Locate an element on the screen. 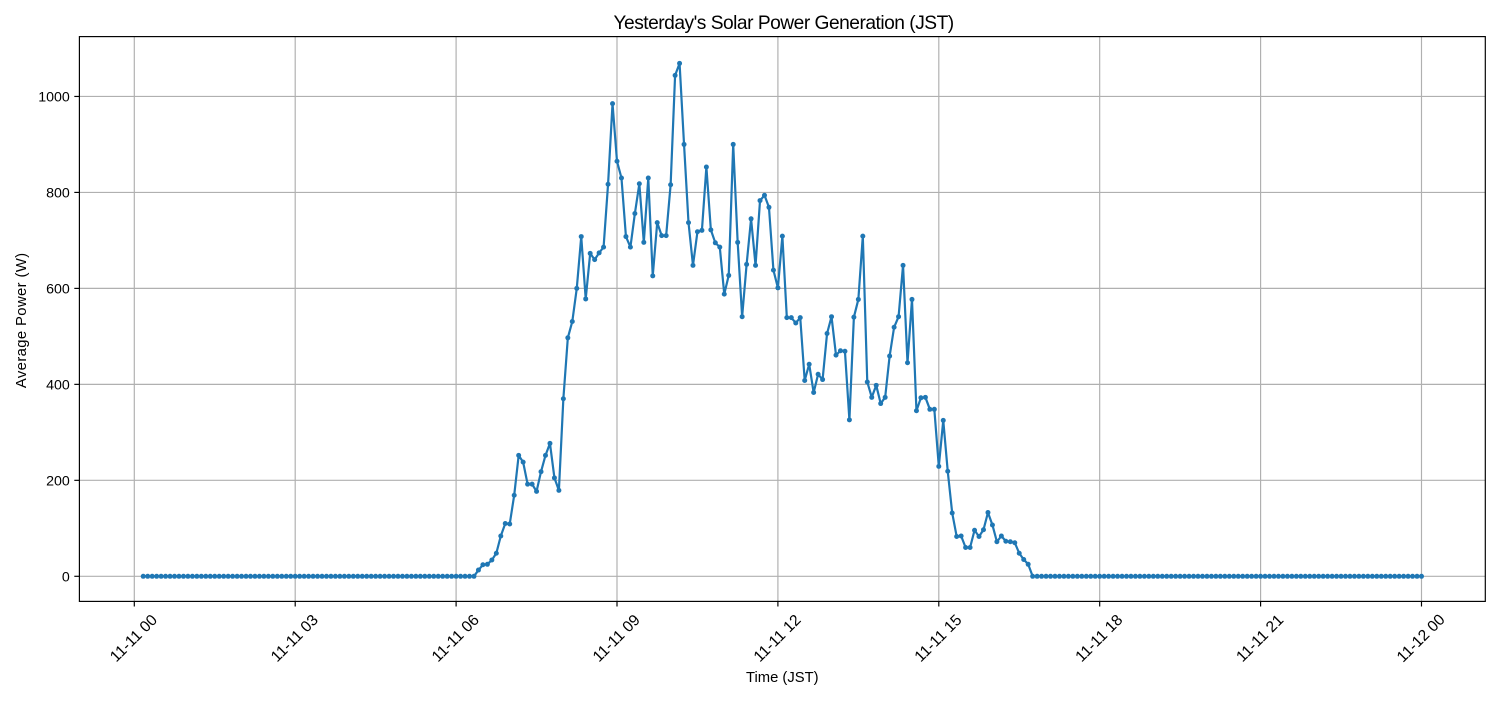 This screenshot has width=1500, height=705. svg-text: 800 is located at coordinates (58, 194).